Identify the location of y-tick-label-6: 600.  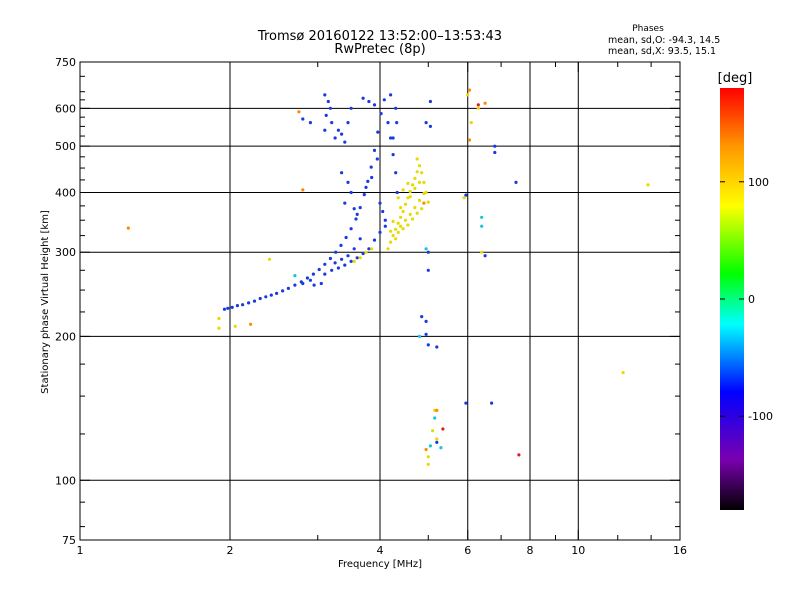
(65, 108).